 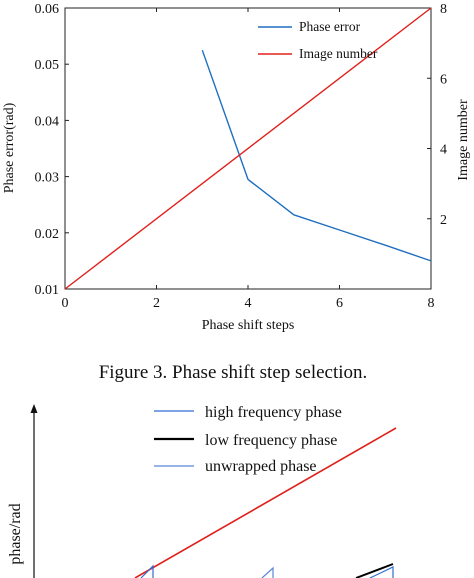 I want to click on legend-label-high-frequency: high frequency phase, so click(x=273, y=412).